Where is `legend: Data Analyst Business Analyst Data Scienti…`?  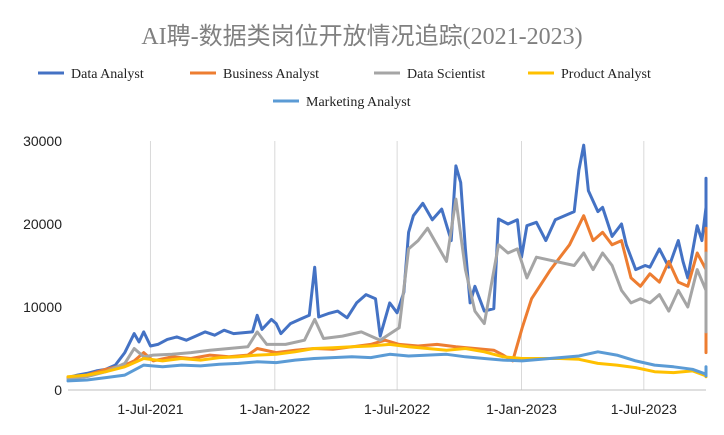
legend: Data Analyst Business Analyst Data Scienti… is located at coordinates (344, 88).